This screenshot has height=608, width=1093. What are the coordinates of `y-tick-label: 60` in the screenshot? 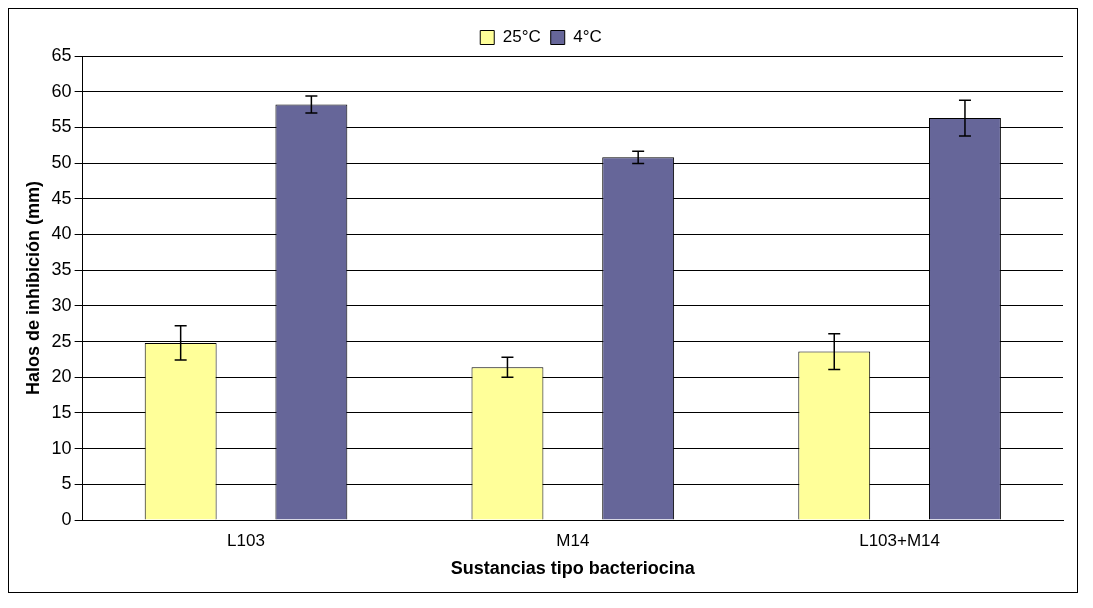 It's located at (61, 90).